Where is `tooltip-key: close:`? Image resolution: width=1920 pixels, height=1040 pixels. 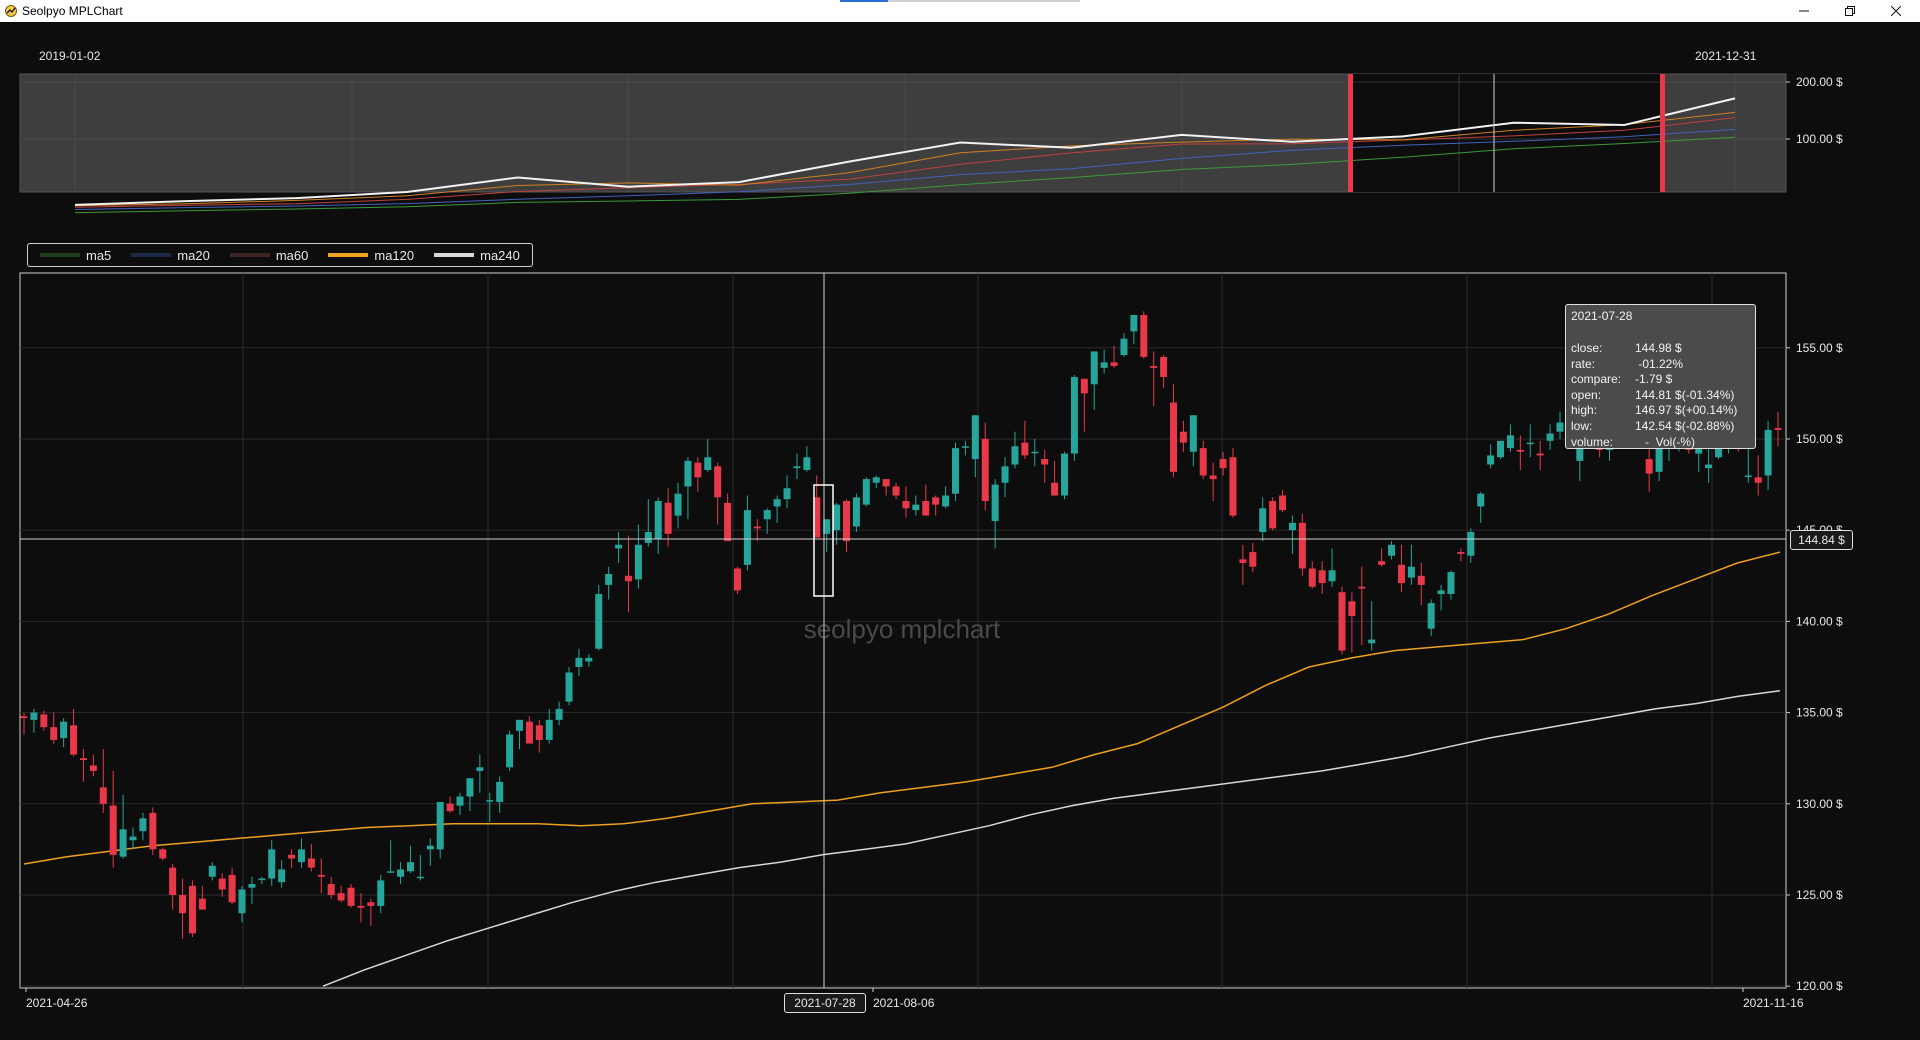 tooltip-key: close: is located at coordinates (1587, 348).